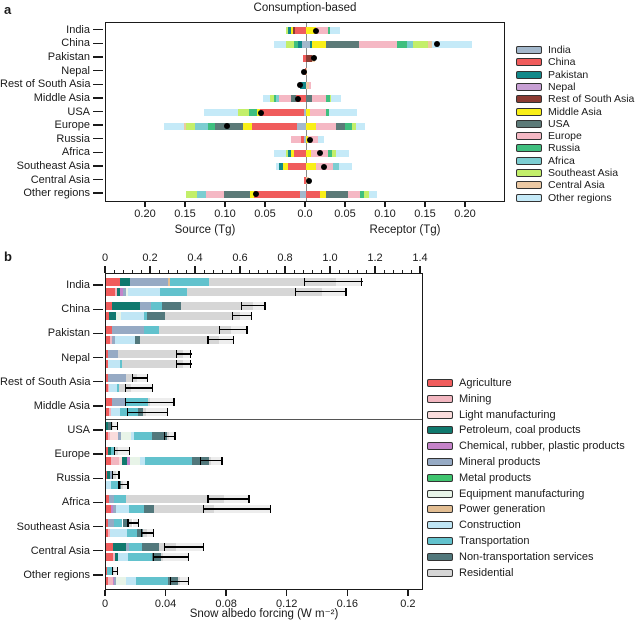 This screenshot has width=639, height=621. What do you see at coordinates (61, 97) in the screenshot?
I see `panel-a-region-label: Middle Asia` at bounding box center [61, 97].